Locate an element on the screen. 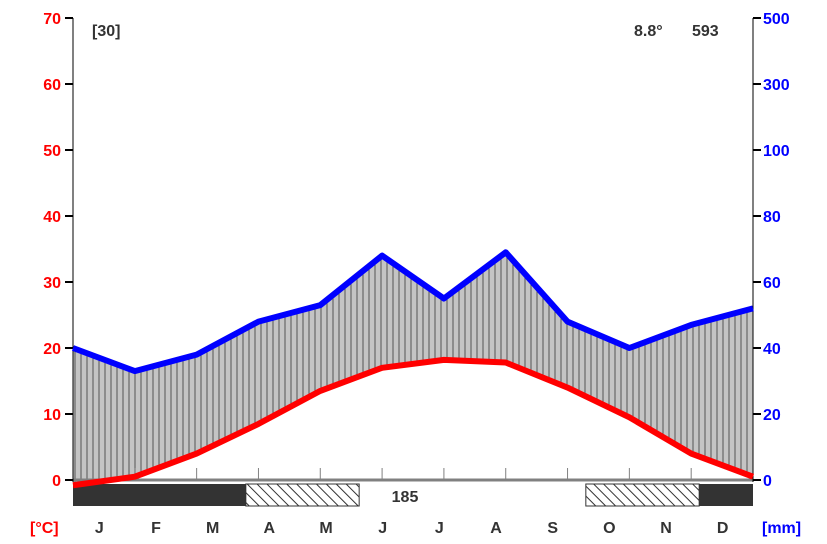 This screenshot has height=544, width=827. right-axis-tick-label: 300 is located at coordinates (776, 85).